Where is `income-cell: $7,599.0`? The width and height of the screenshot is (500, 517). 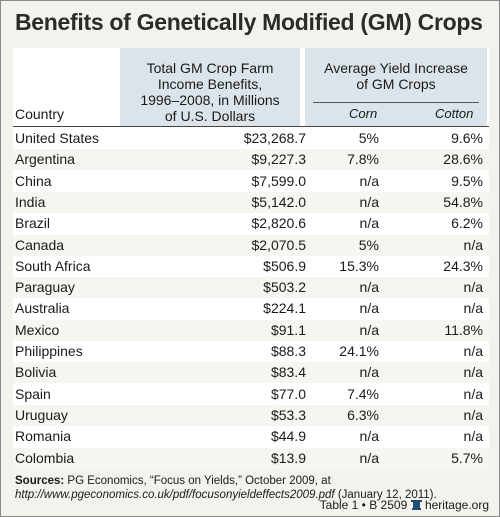 income-cell: $7,599.0 is located at coordinates (279, 180).